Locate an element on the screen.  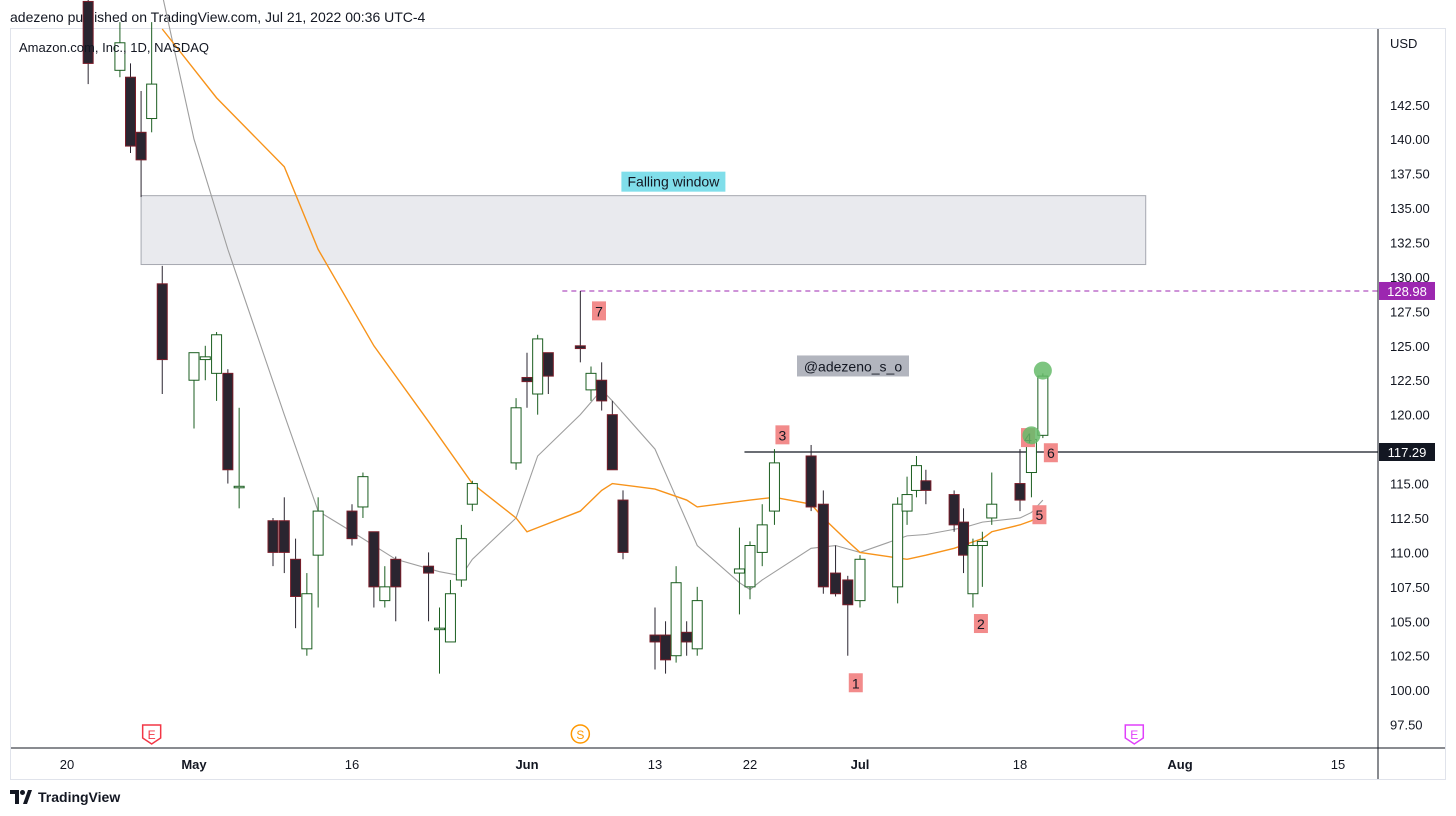
count-label-5: 5 is located at coordinates (1039, 515).